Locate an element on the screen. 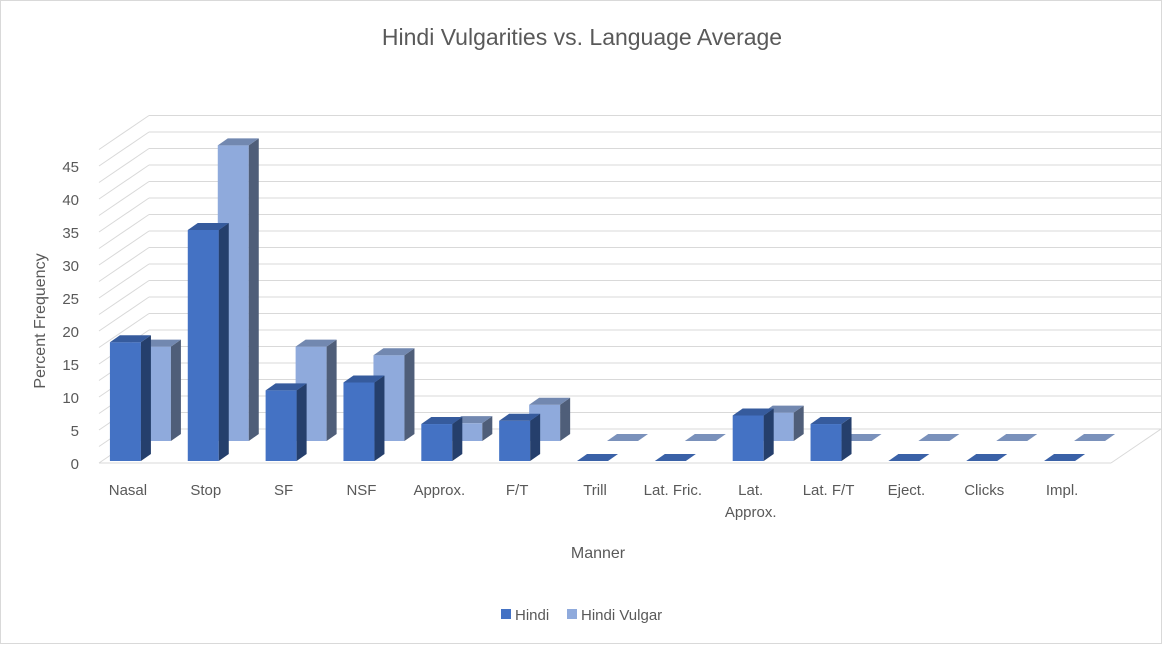  y-axis-ticks: 0 5 10 15 20 25 30 35 40 45 is located at coordinates (70, 316).